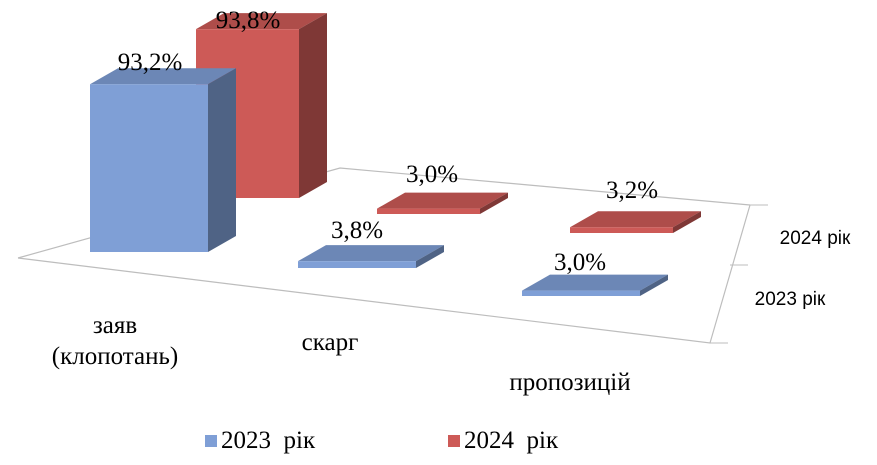  Describe the element at coordinates (330, 342) in the screenshot. I see `category-label: скарг` at that location.